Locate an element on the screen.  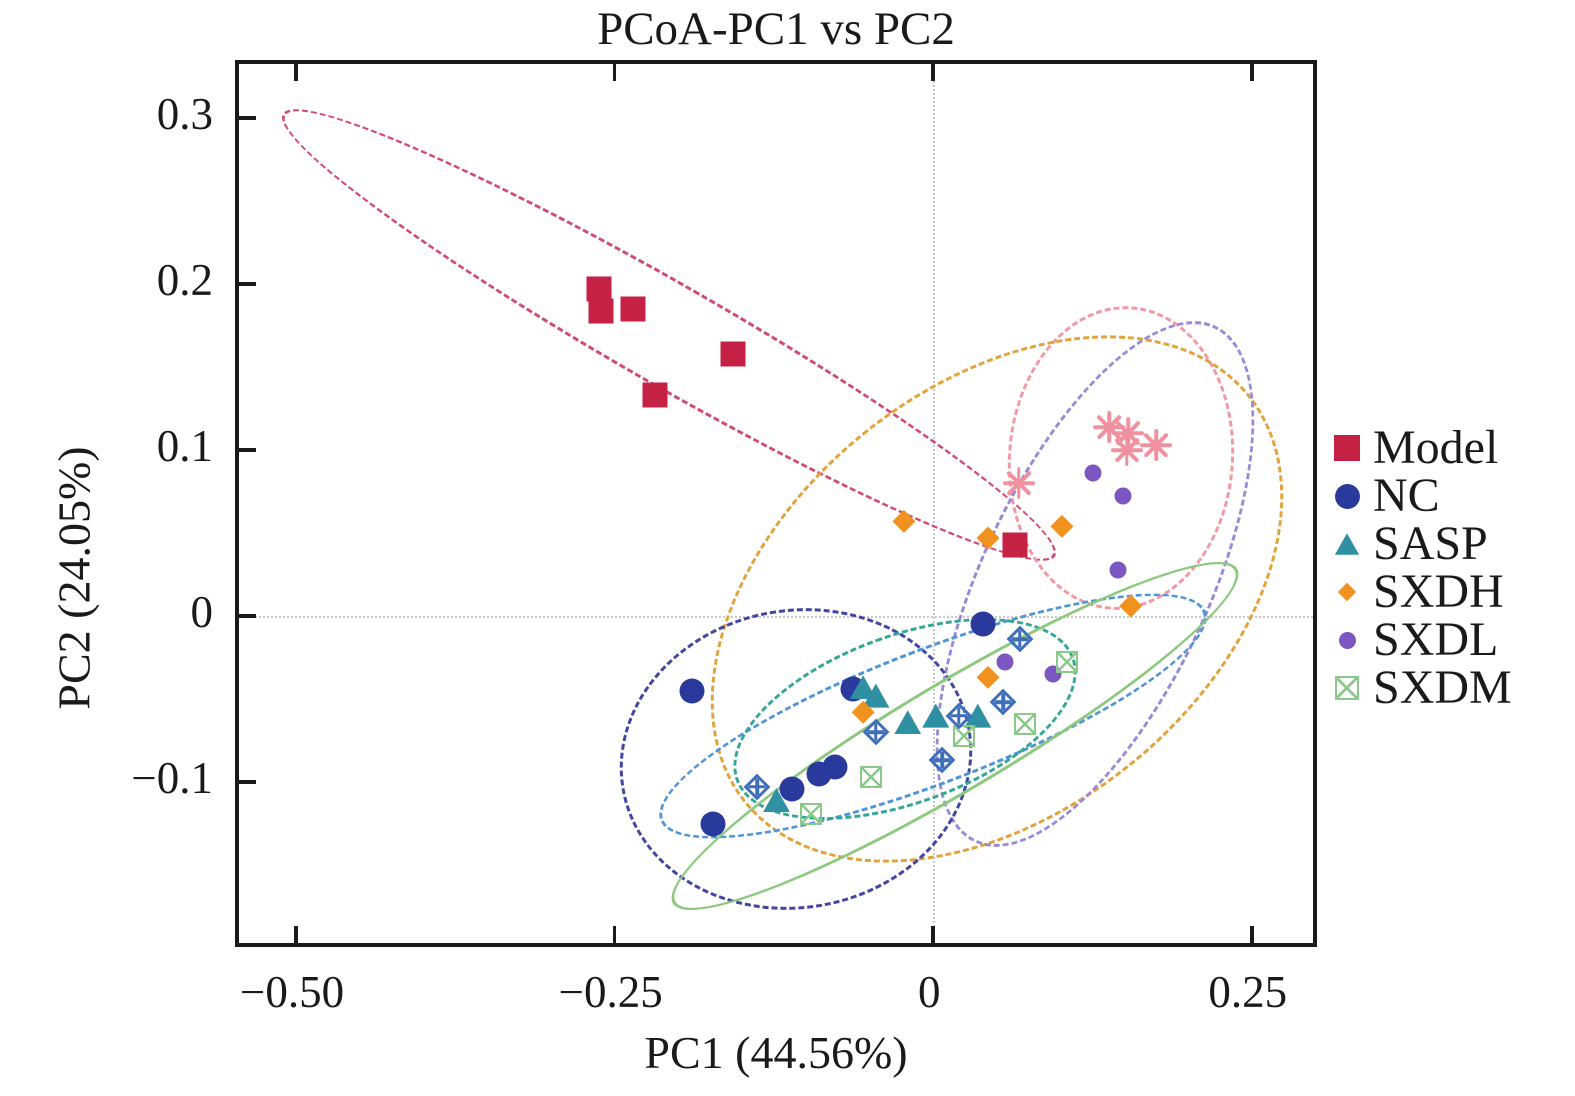
x-tick-label: 0.25 is located at coordinates (1248, 992).